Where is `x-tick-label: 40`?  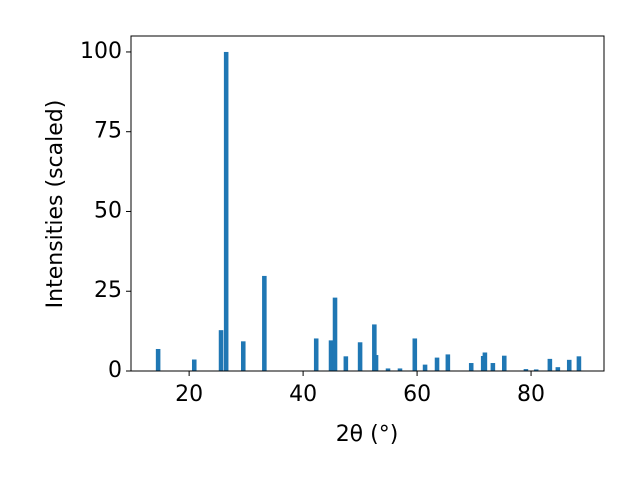
x-tick-label: 40 is located at coordinates (303, 394).